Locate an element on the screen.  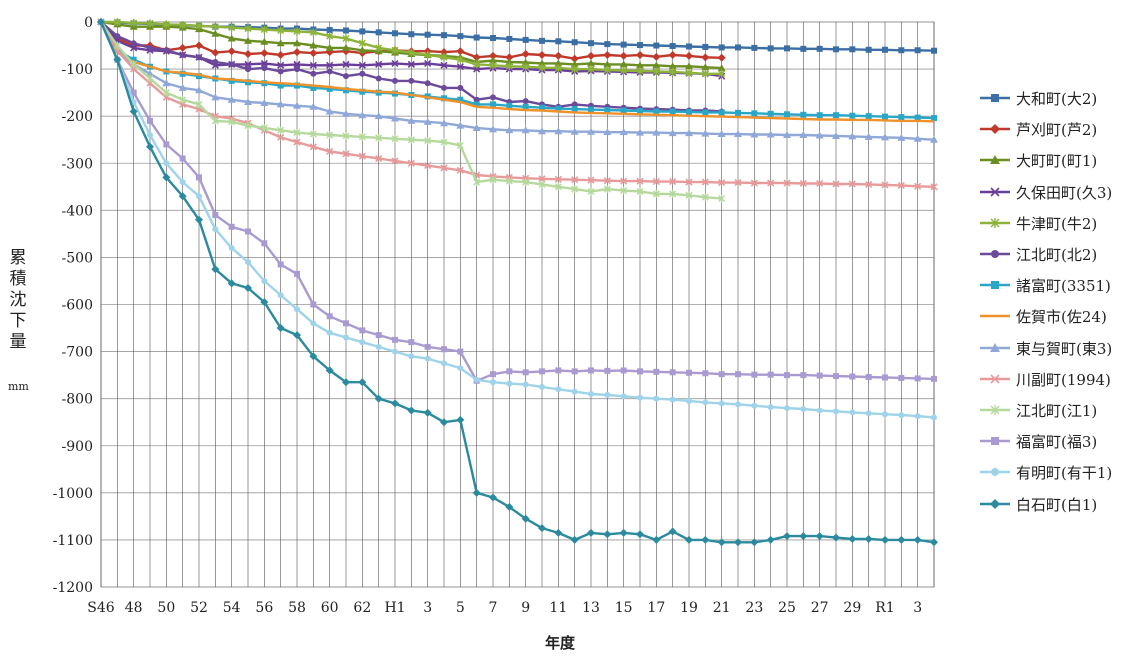
legend-item: 牛津町(牛2) is located at coordinates (1062, 223).